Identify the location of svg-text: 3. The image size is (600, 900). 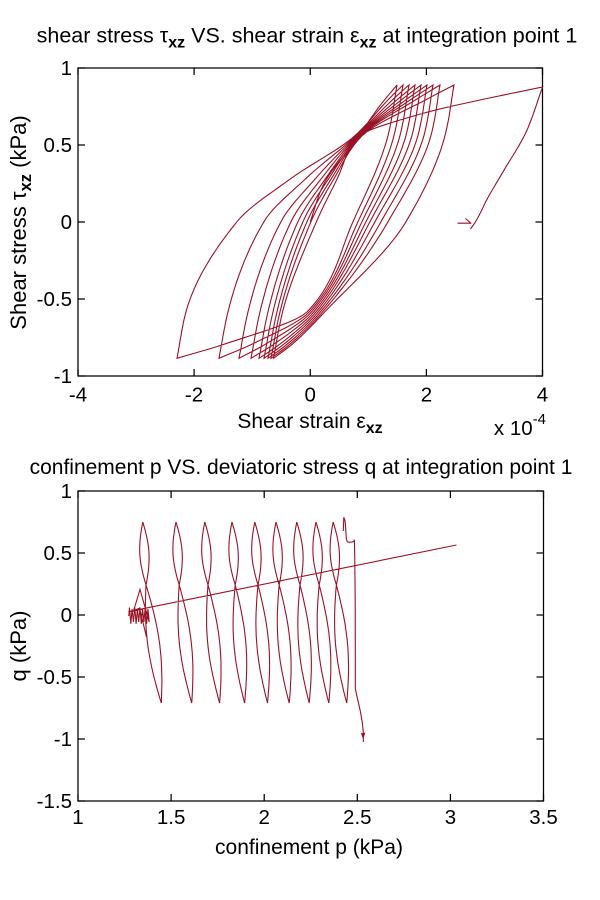
(450, 817).